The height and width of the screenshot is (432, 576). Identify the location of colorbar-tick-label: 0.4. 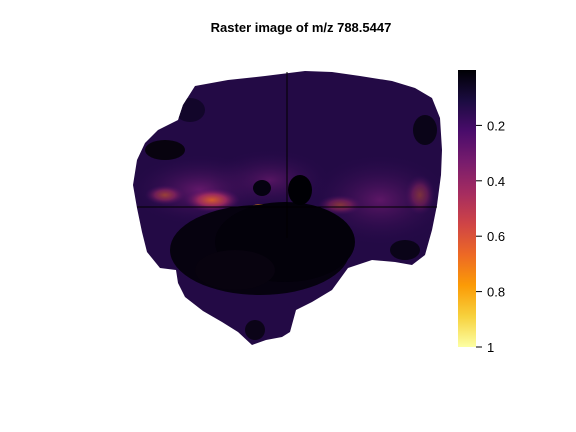
(496, 181).